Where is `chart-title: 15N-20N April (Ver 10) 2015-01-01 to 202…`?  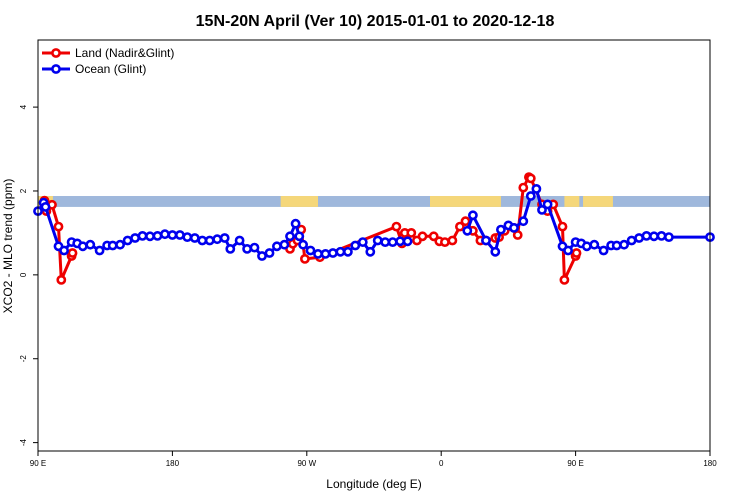
chart-title: 15N-20N April (Ver 10) 2015-01-01 to 202… is located at coordinates (375, 21).